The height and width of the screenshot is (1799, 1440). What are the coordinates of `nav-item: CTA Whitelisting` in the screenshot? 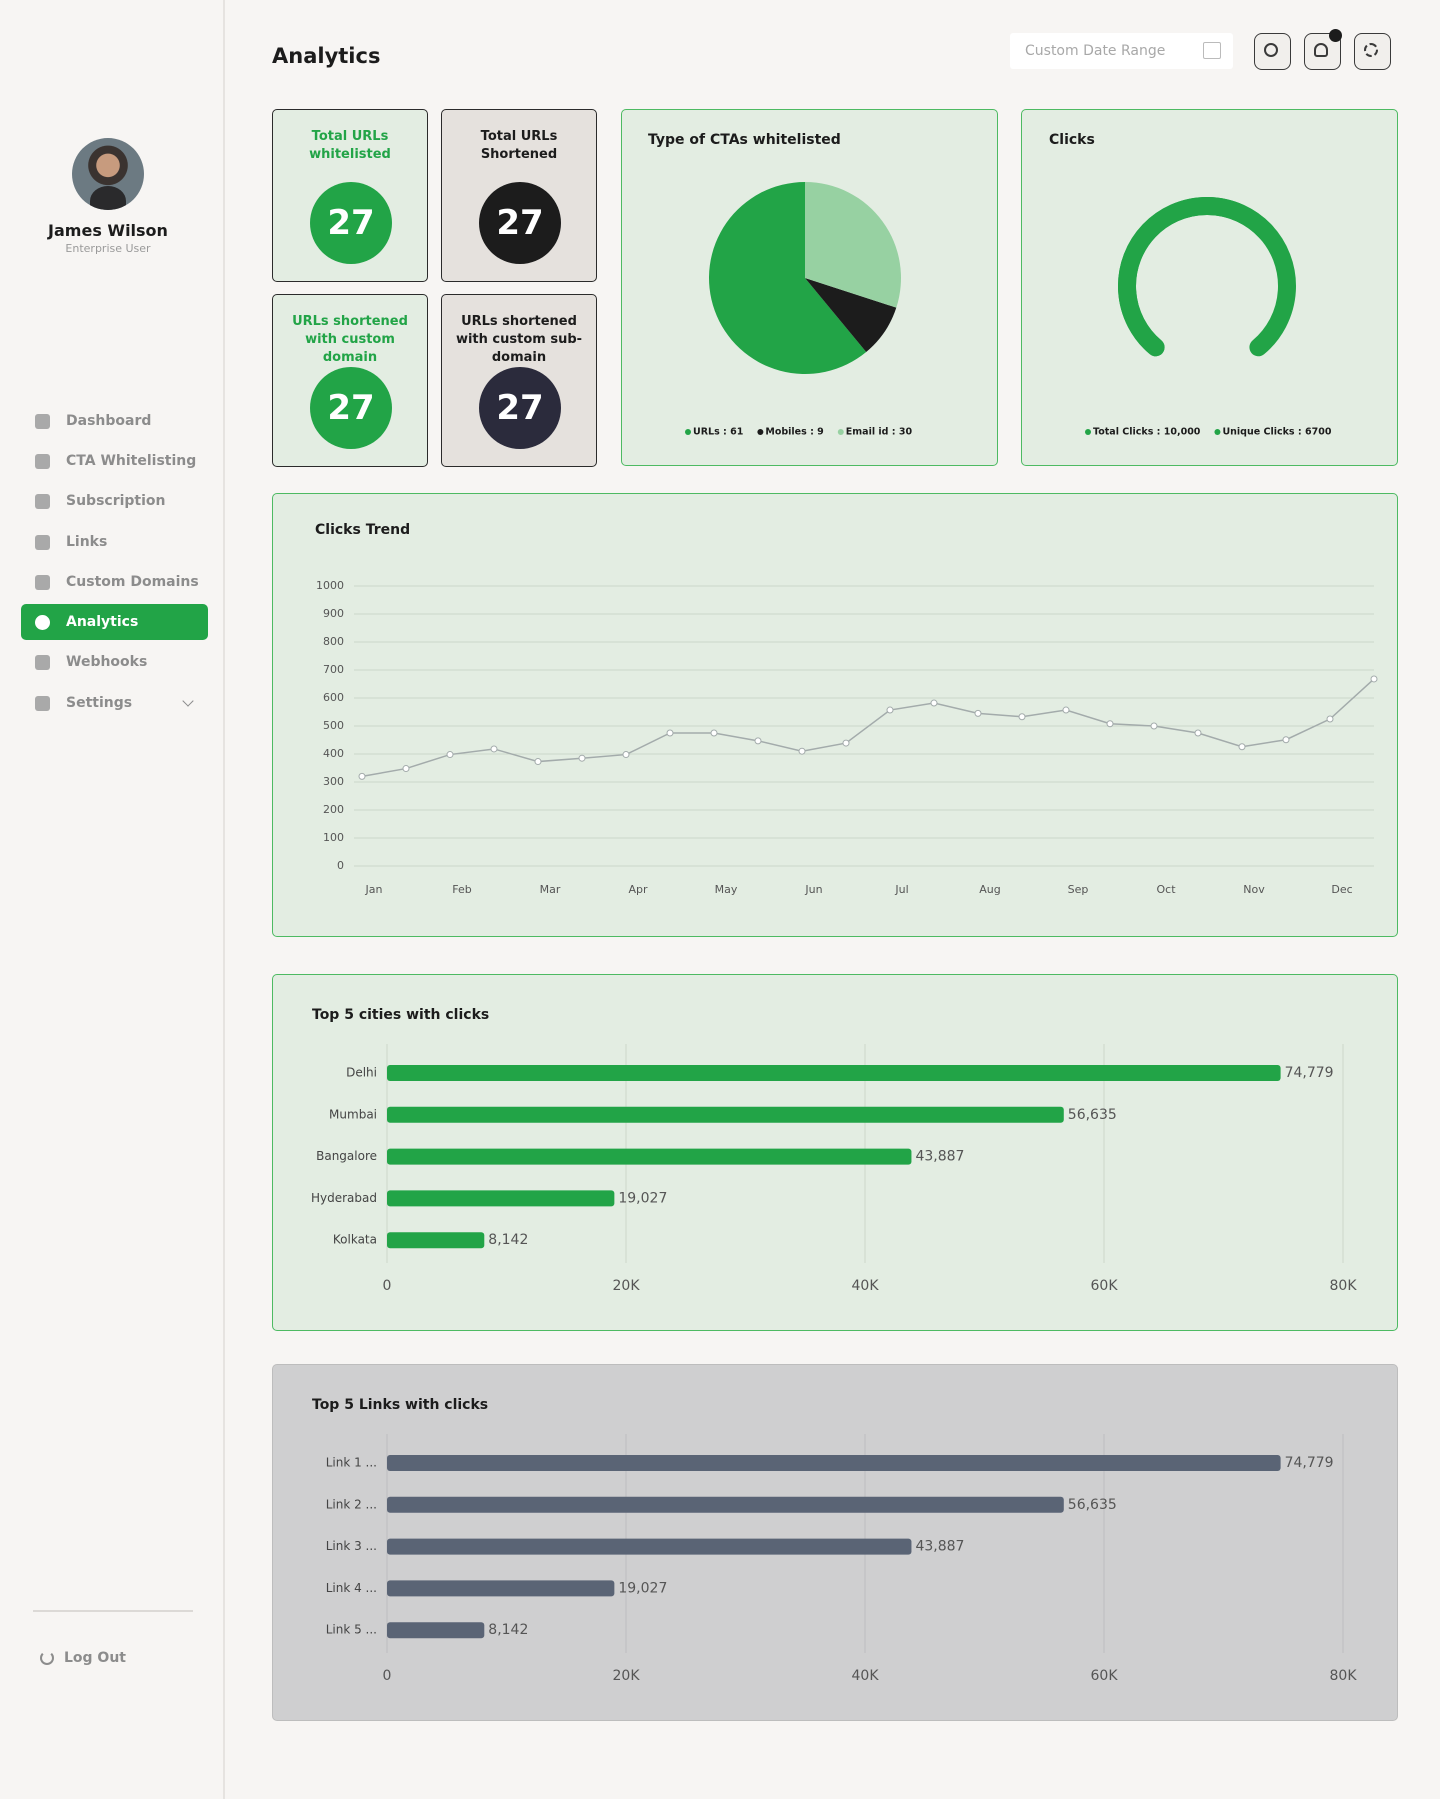 It's located at (114, 461).